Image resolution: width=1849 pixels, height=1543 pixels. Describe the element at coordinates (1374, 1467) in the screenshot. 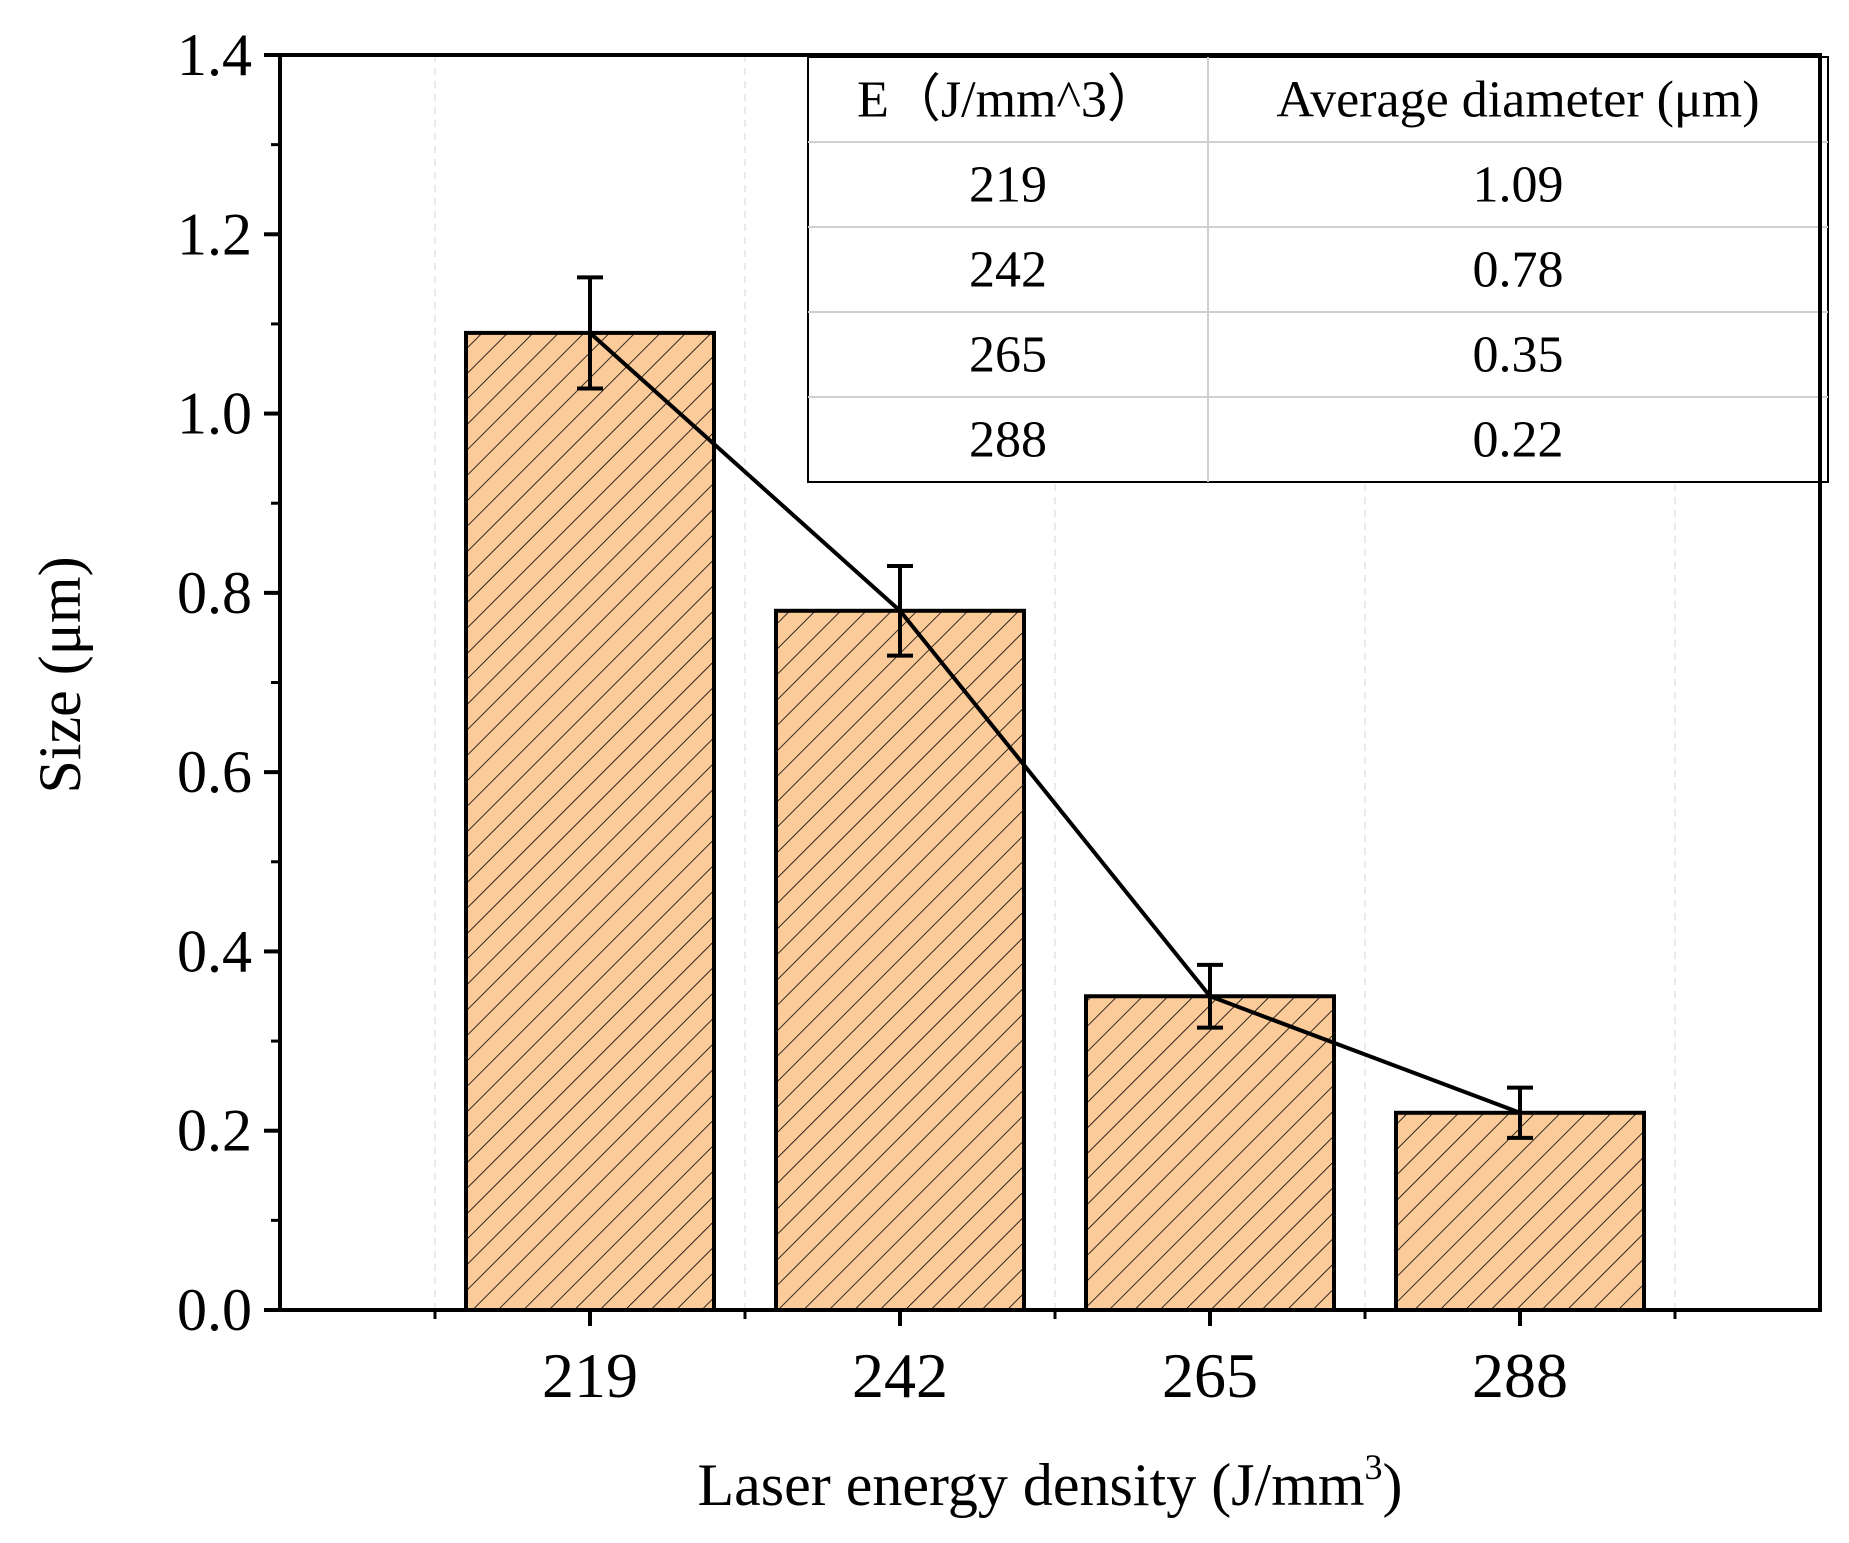

I see `x-axis-label-superscript: 3` at that location.